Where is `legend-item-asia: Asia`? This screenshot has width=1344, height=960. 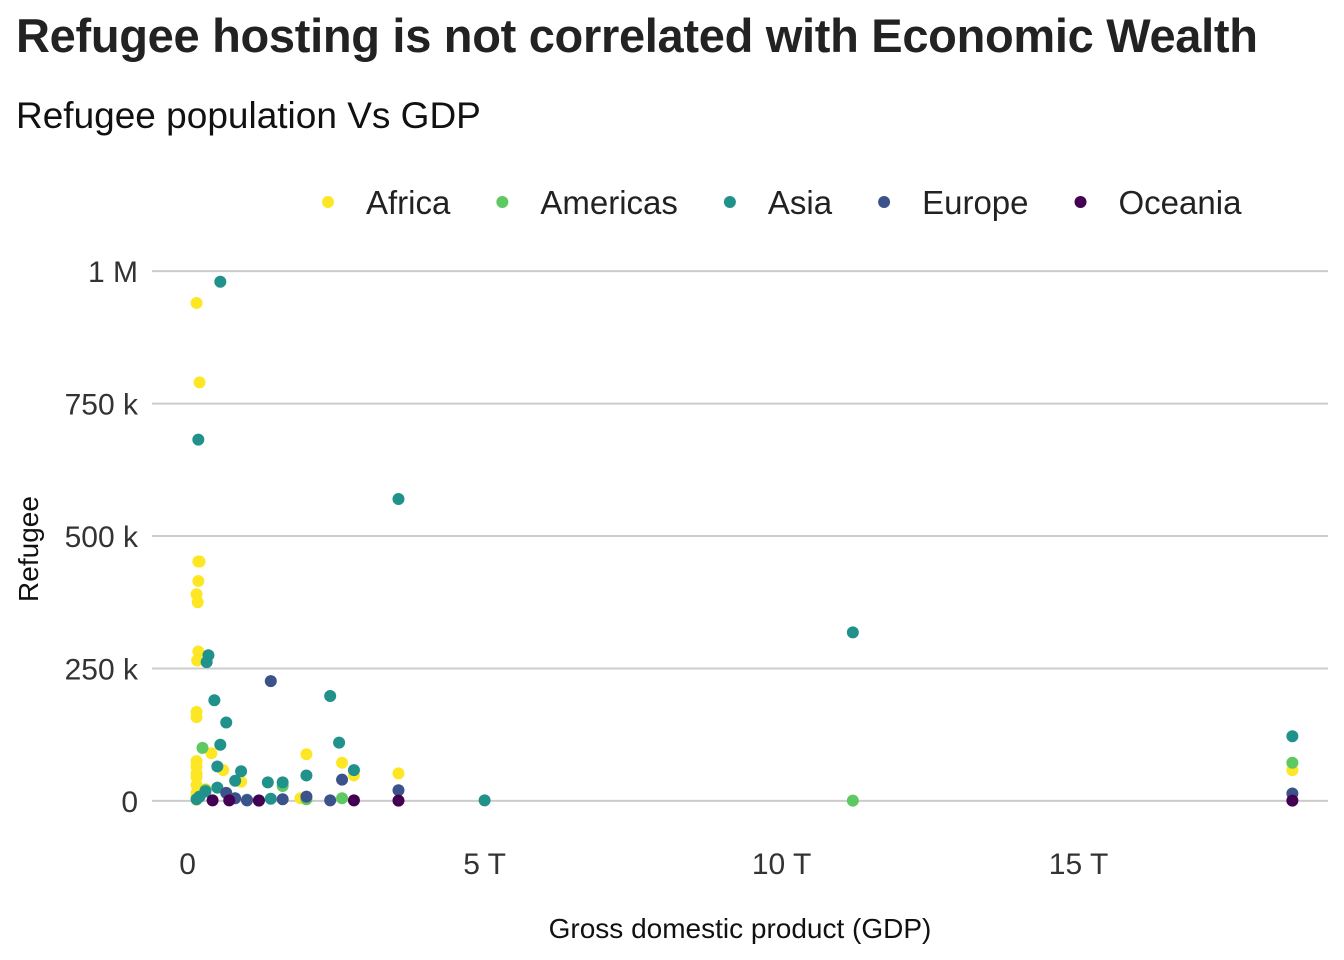 legend-item-asia: Asia is located at coordinates (778, 202).